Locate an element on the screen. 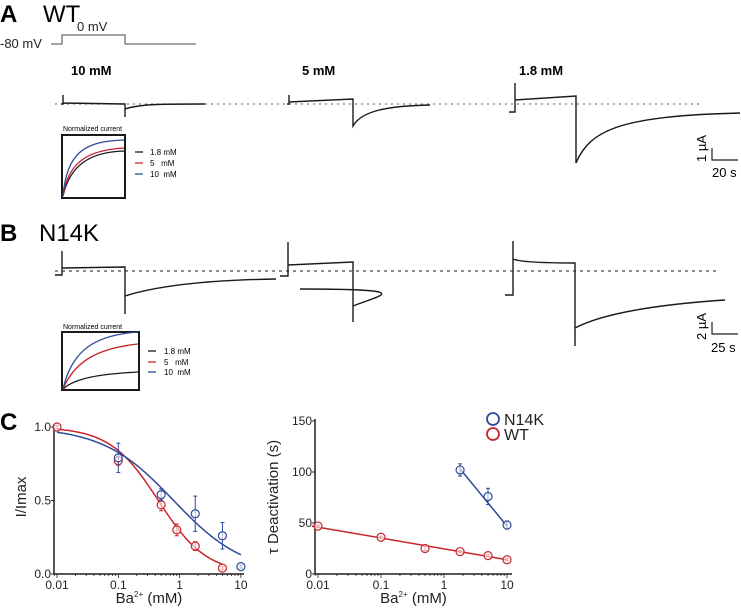 The width and height of the screenshot is (741, 609). trace-wt-1-8mm is located at coordinates (625, 123).